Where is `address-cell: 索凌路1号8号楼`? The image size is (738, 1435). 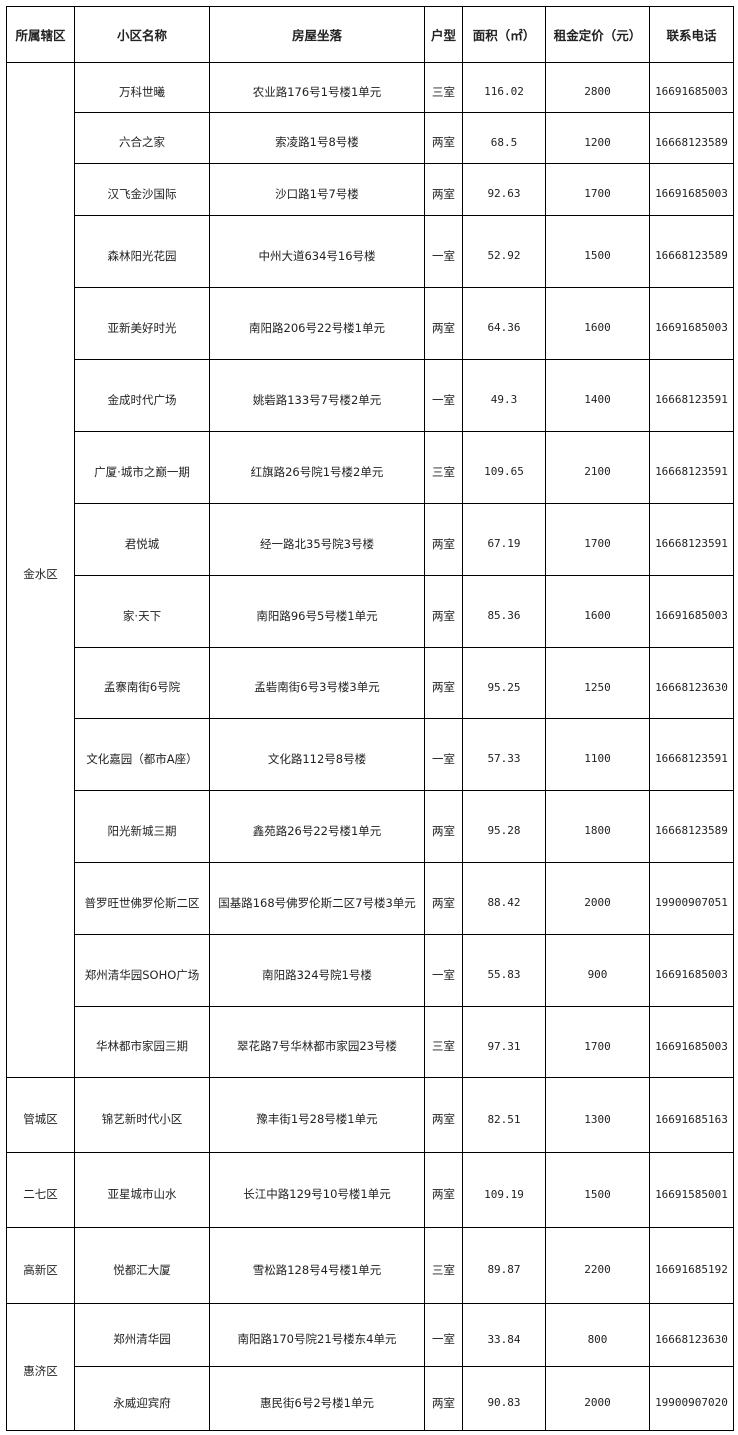 address-cell: 索凌路1号8号楼 is located at coordinates (317, 138).